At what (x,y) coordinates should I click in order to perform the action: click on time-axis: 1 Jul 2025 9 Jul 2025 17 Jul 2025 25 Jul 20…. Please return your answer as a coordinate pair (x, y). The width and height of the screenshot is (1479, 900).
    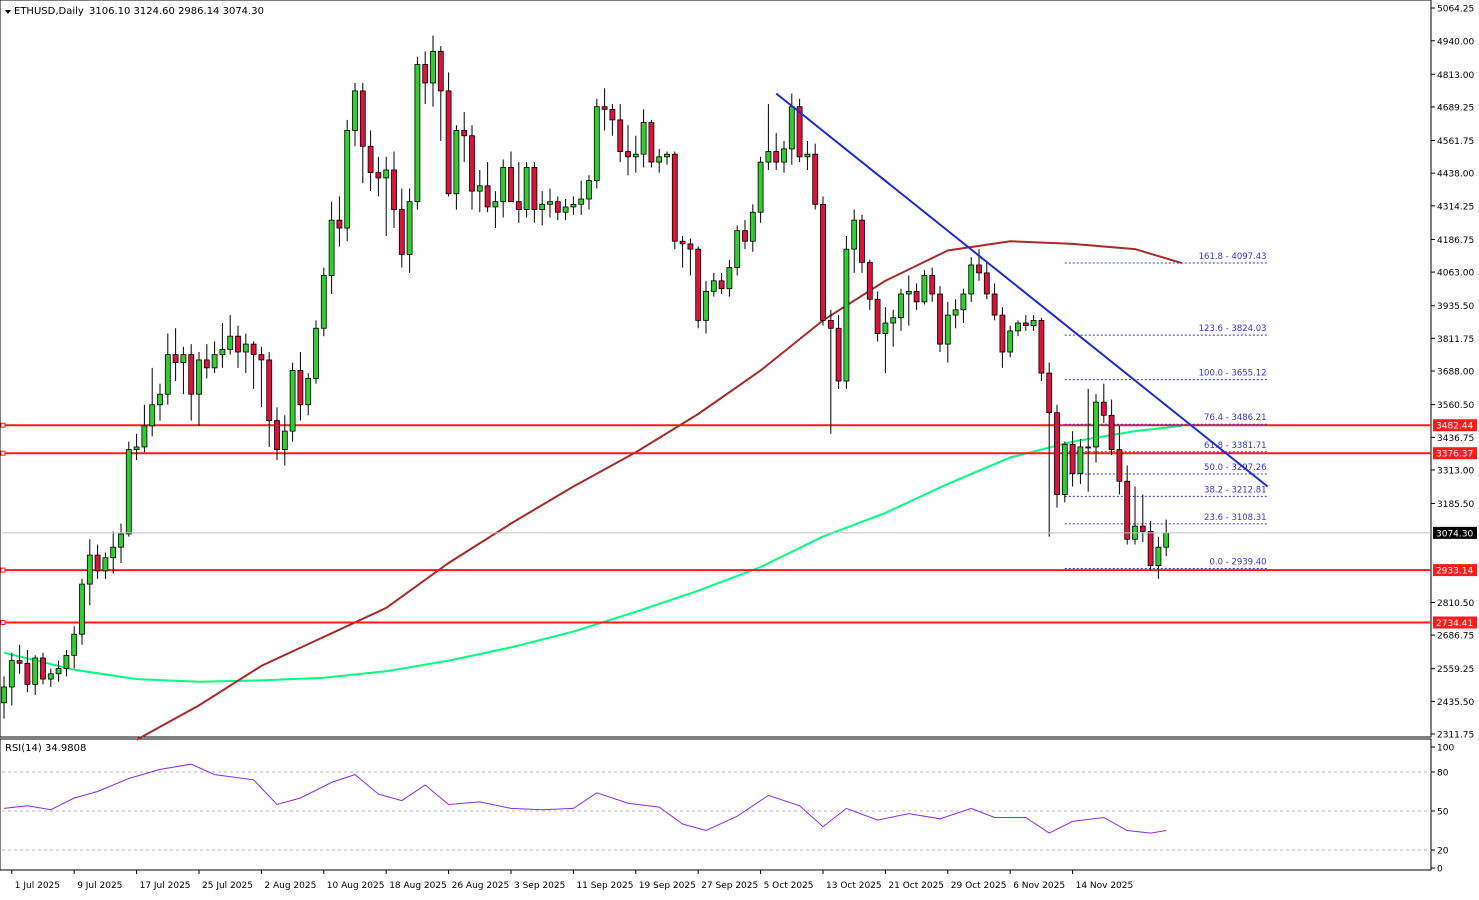
    Looking at the image, I should click on (572, 880).